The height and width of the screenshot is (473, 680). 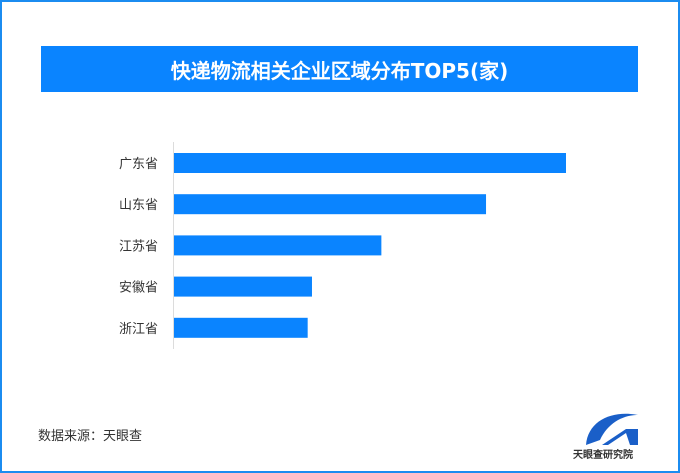 I want to click on category-label: 江苏省, so click(x=138, y=246).